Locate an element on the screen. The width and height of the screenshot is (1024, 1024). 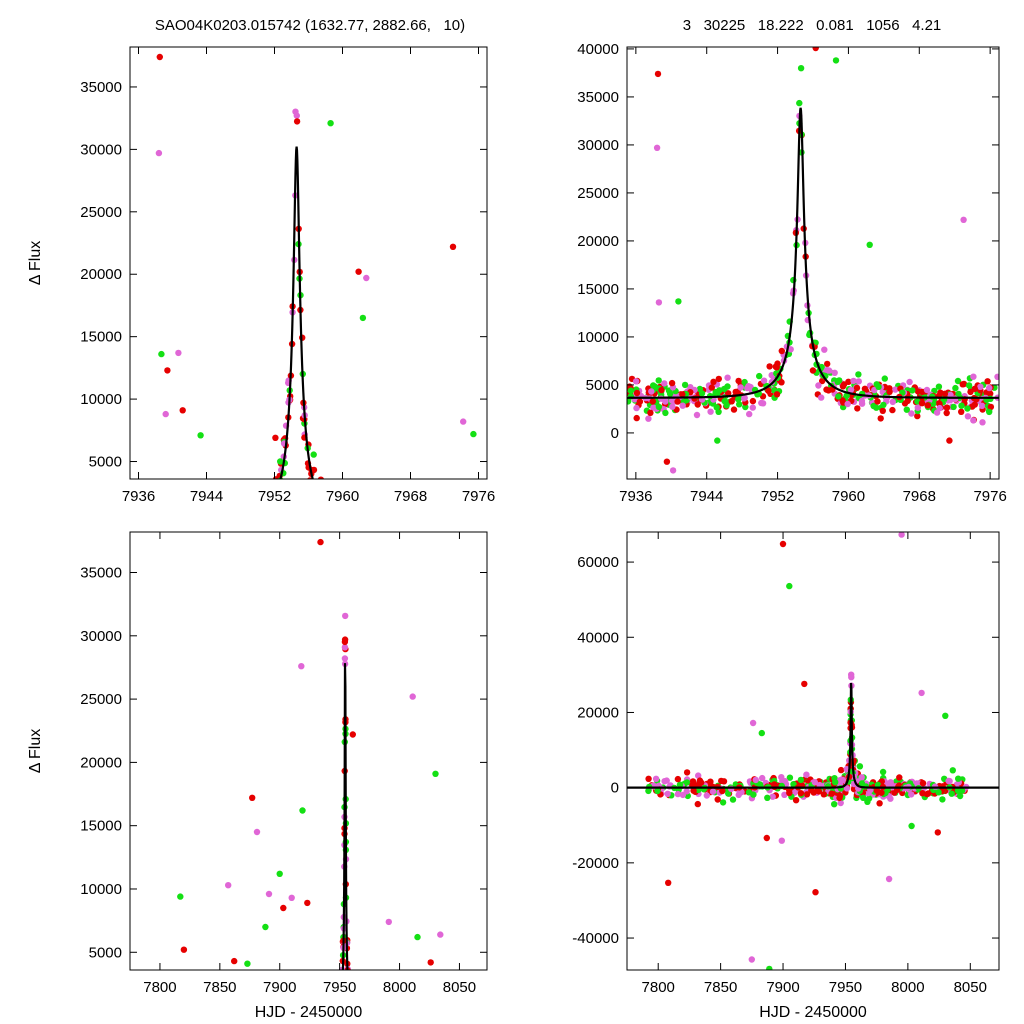
model-curve is located at coordinates (813, 735).